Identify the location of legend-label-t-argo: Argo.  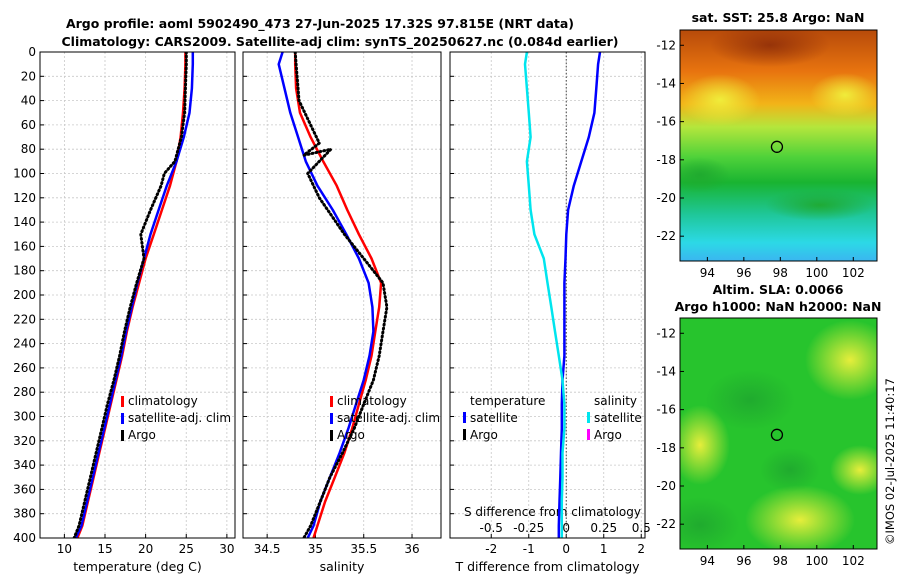
(484, 435).